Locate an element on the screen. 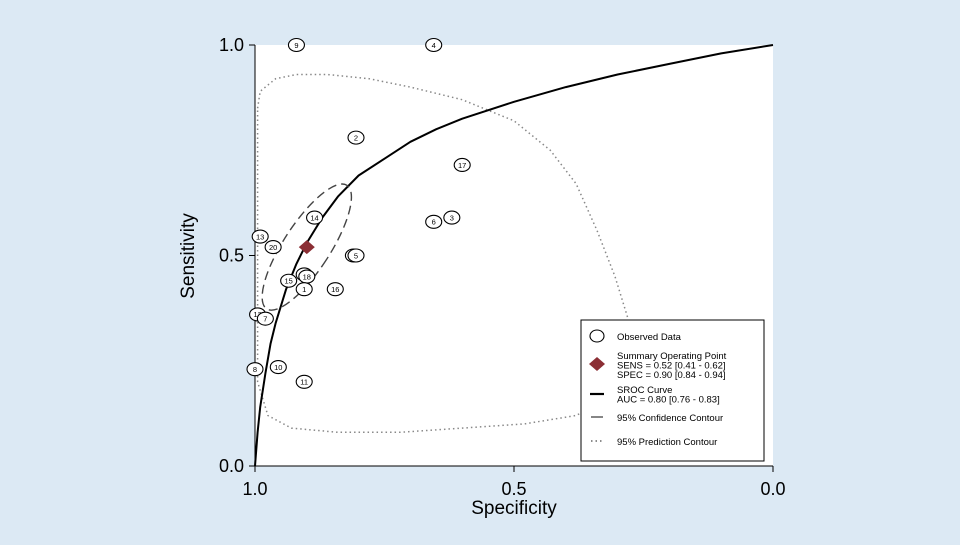 The height and width of the screenshot is (545, 960). svg-text: 5 is located at coordinates (356, 255).